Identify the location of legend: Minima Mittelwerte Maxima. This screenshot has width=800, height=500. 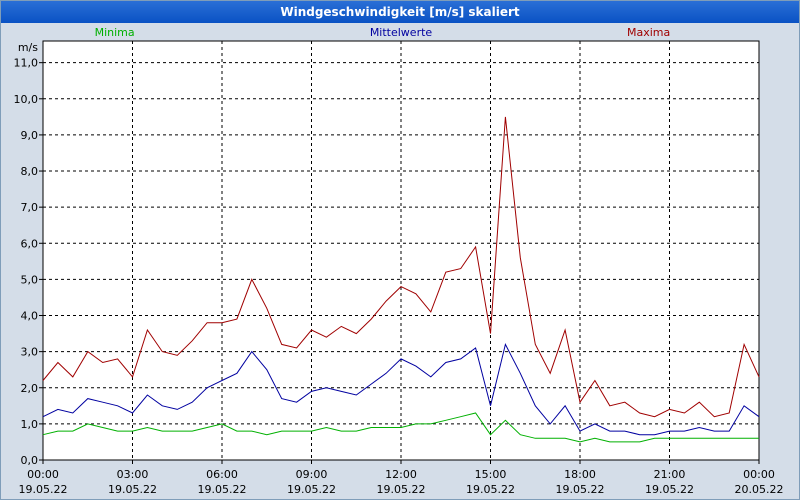
(383, 32).